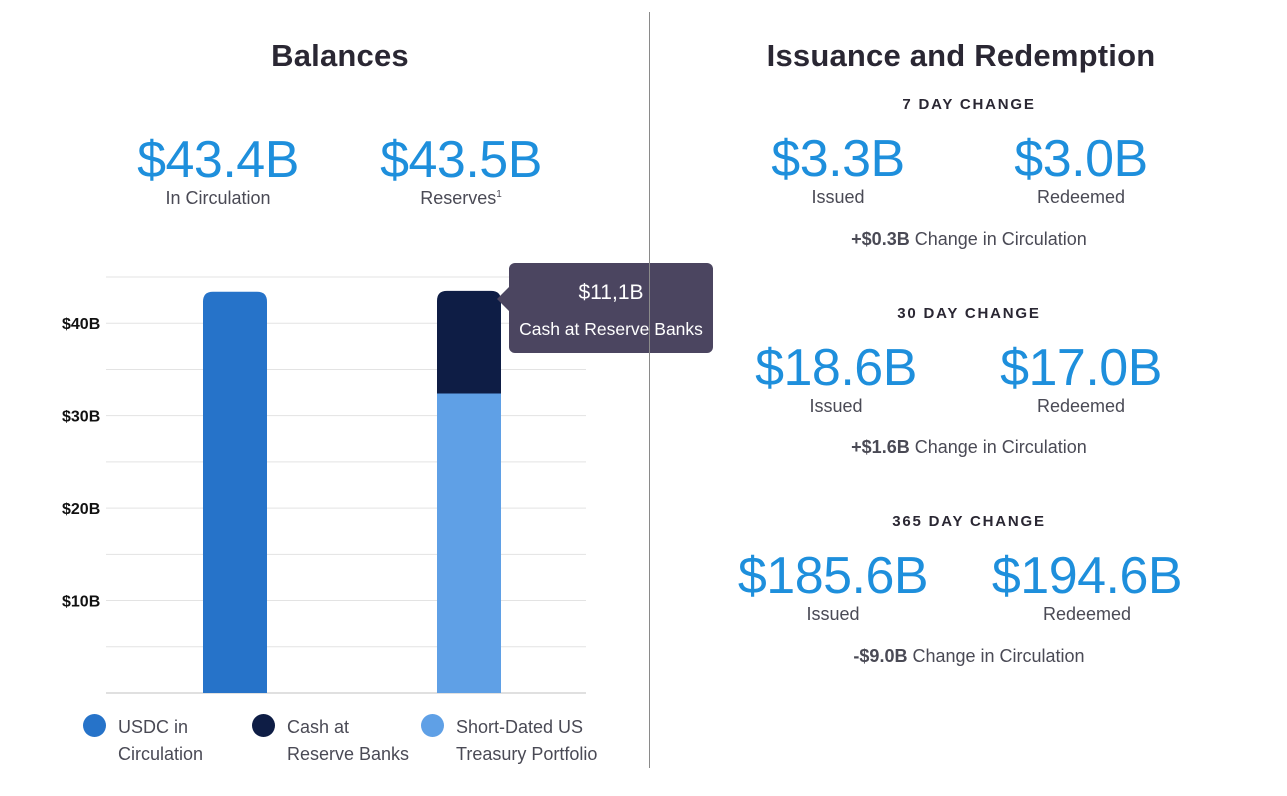 The width and height of the screenshot is (1287, 796). Describe the element at coordinates (1081, 368) in the screenshot. I see `period-30-day-redeemed: $17.0B` at that location.